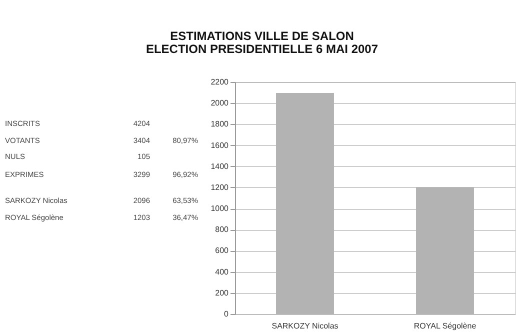 This screenshot has height=336, width=524. Describe the element at coordinates (262, 49) in the screenshot. I see `chart-subtitle: ELECTION PRESIDENTIELLE 6 MAI 2007` at that location.